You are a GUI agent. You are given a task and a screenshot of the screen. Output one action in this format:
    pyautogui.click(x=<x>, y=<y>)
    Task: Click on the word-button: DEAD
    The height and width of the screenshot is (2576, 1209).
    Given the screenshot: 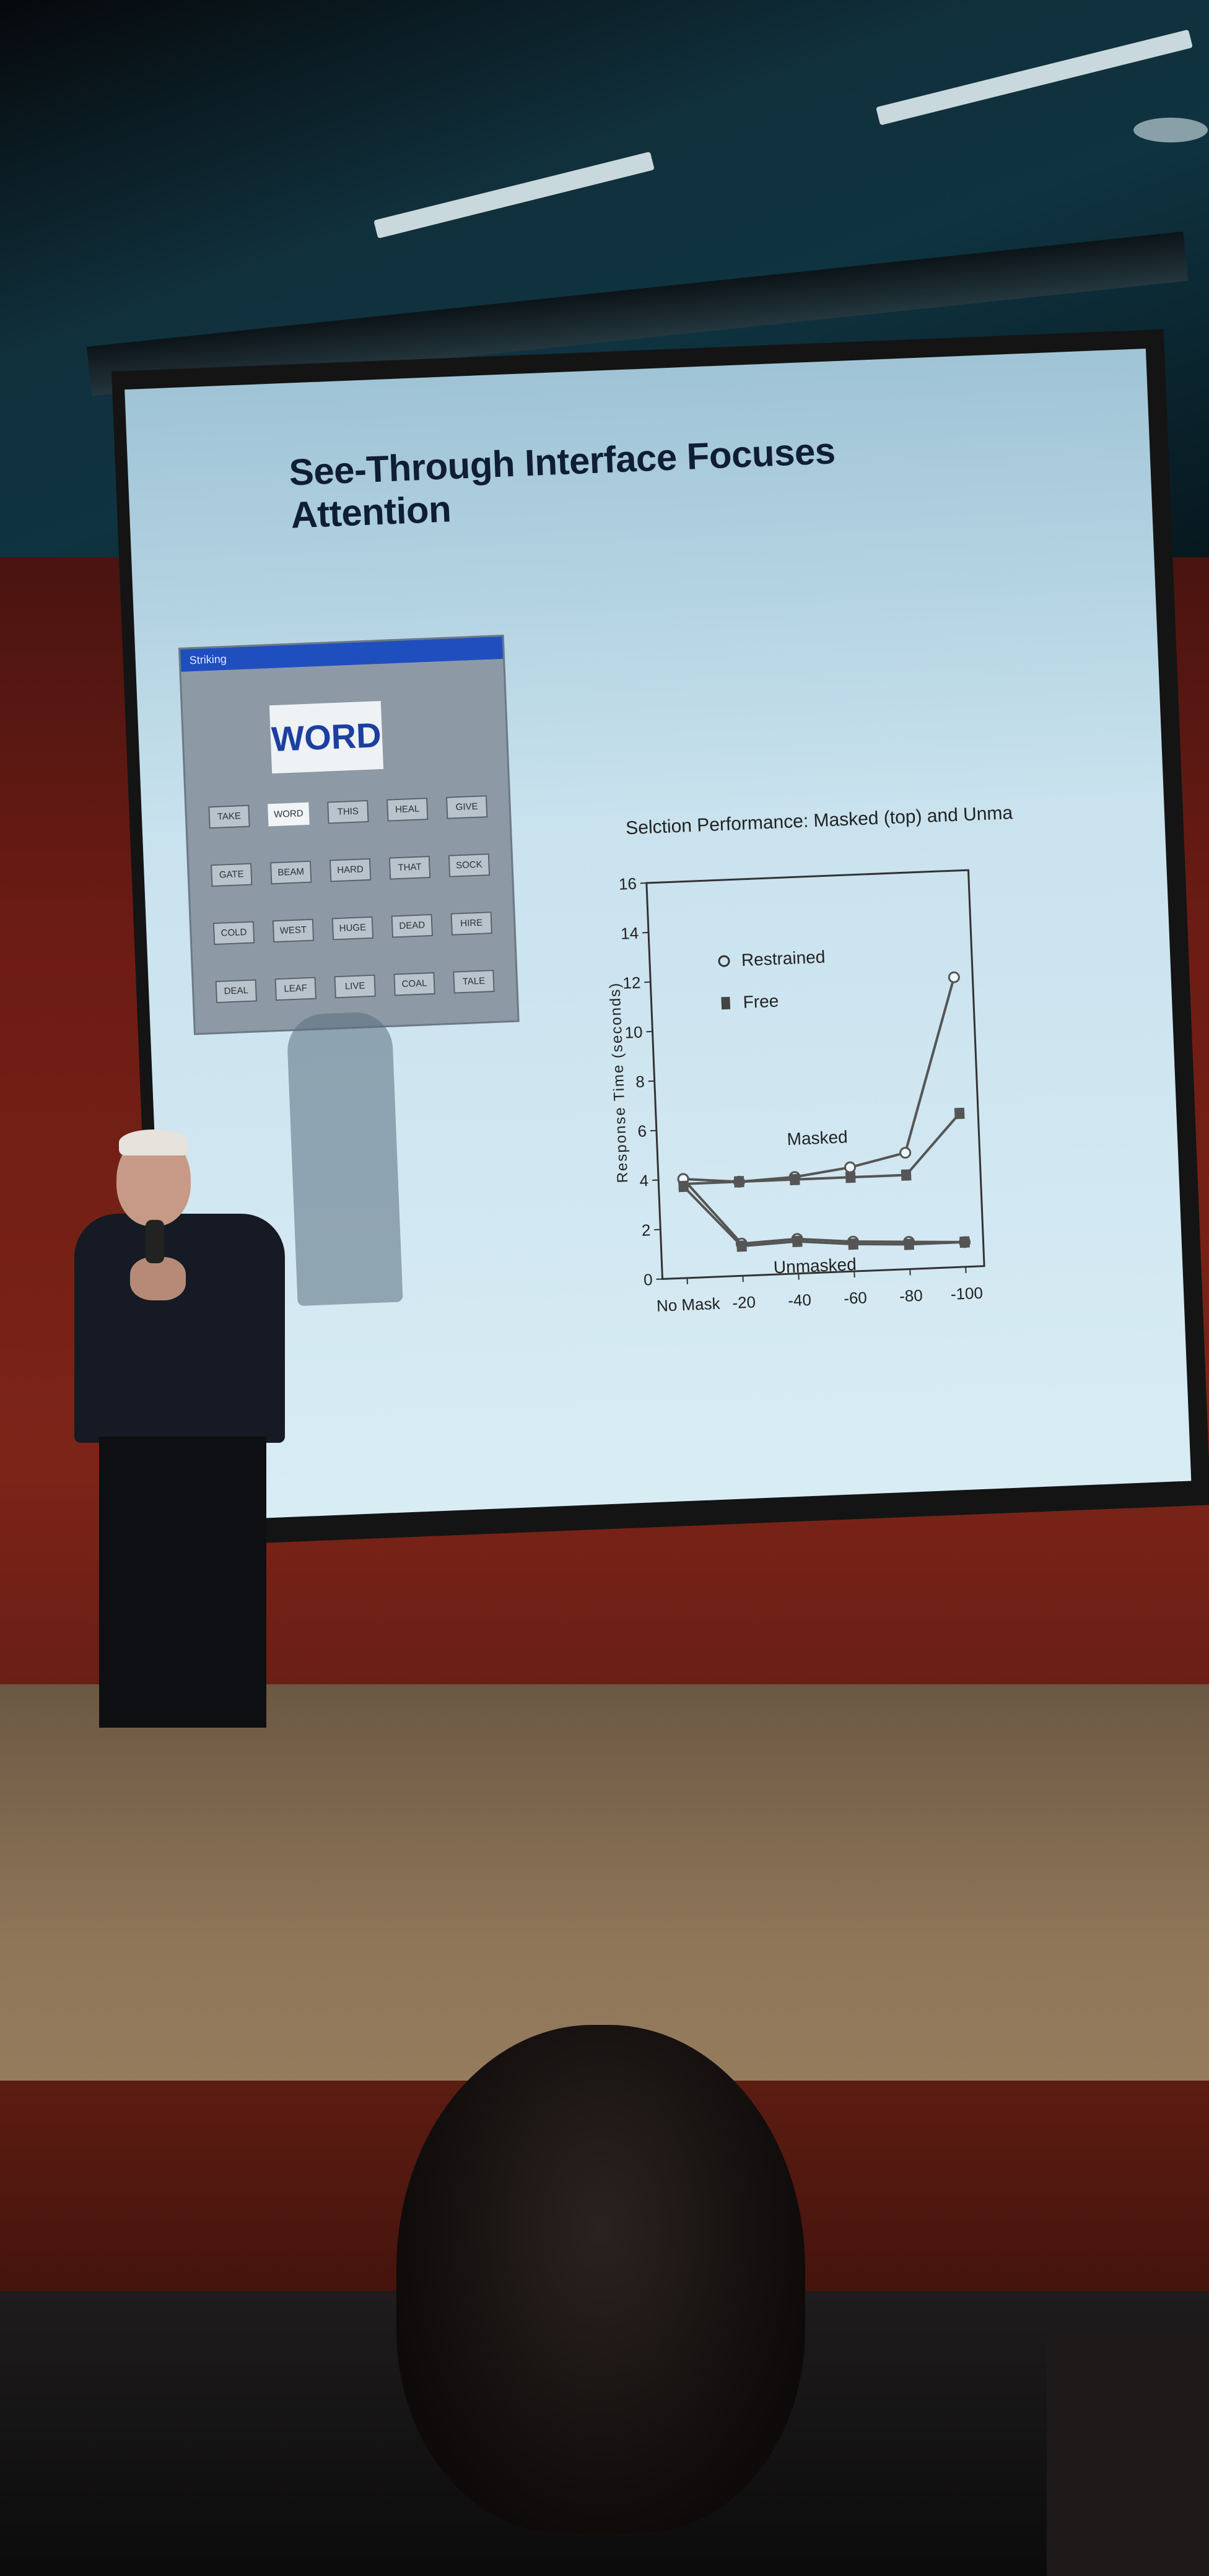 What is the action you would take?
    pyautogui.click(x=412, y=925)
    